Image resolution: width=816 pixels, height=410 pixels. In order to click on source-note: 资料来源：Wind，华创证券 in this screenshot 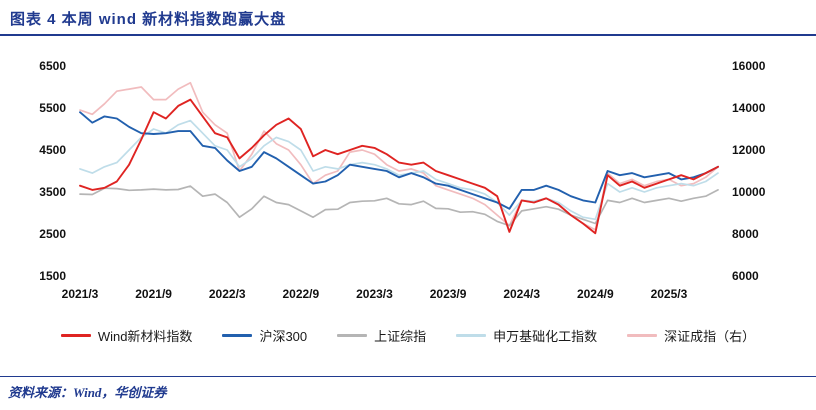, I will do `click(408, 393)`.